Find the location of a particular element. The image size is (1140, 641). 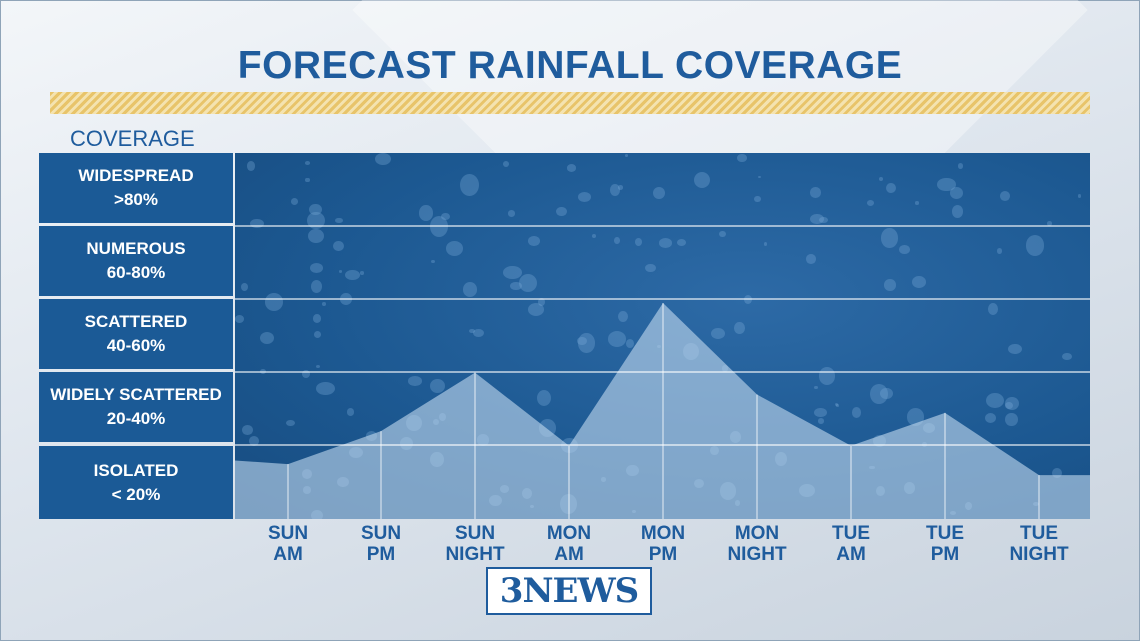

x-tick-label: TUE NIGHT is located at coordinates (1039, 544).